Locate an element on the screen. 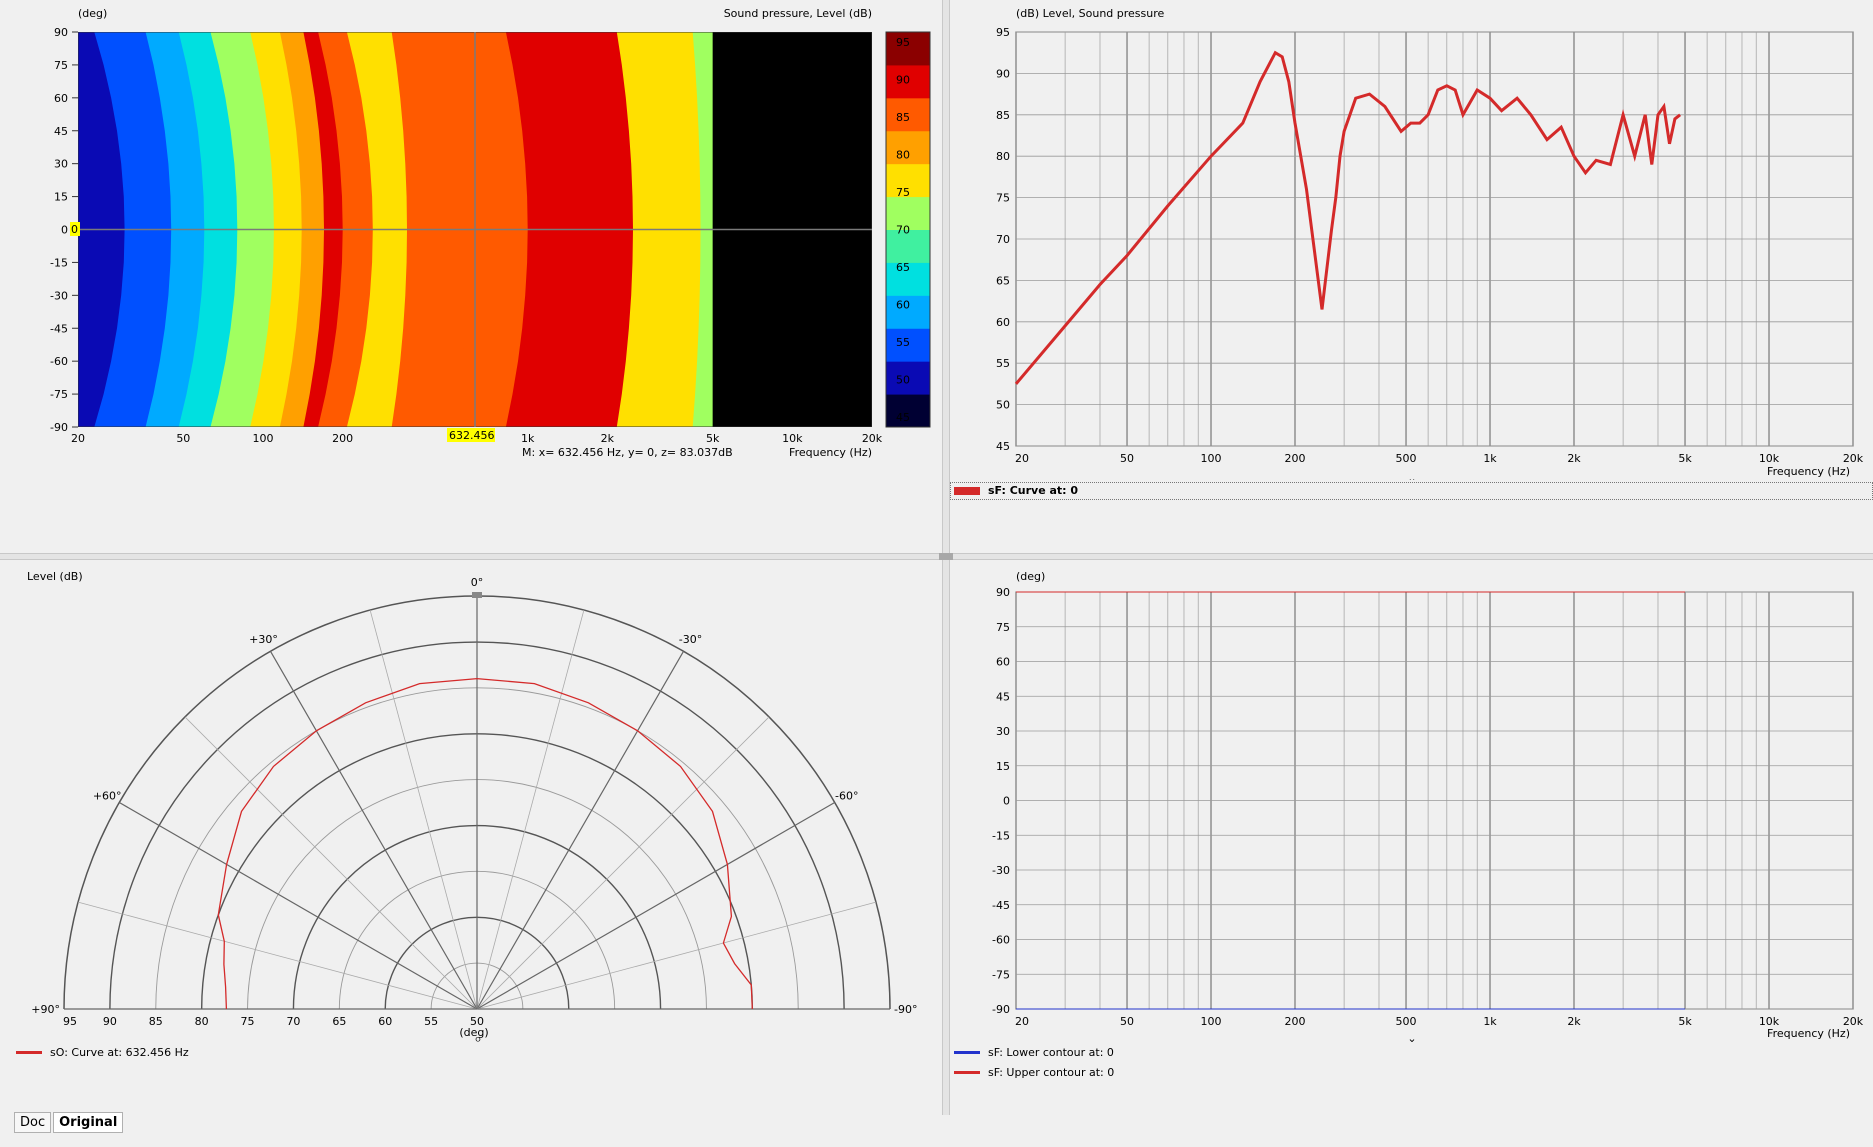 This screenshot has width=1873, height=1147. freq-x-ticks: 20 50 100 200 500 1k 2k 5k 10k 20k is located at coordinates (1439, 458).